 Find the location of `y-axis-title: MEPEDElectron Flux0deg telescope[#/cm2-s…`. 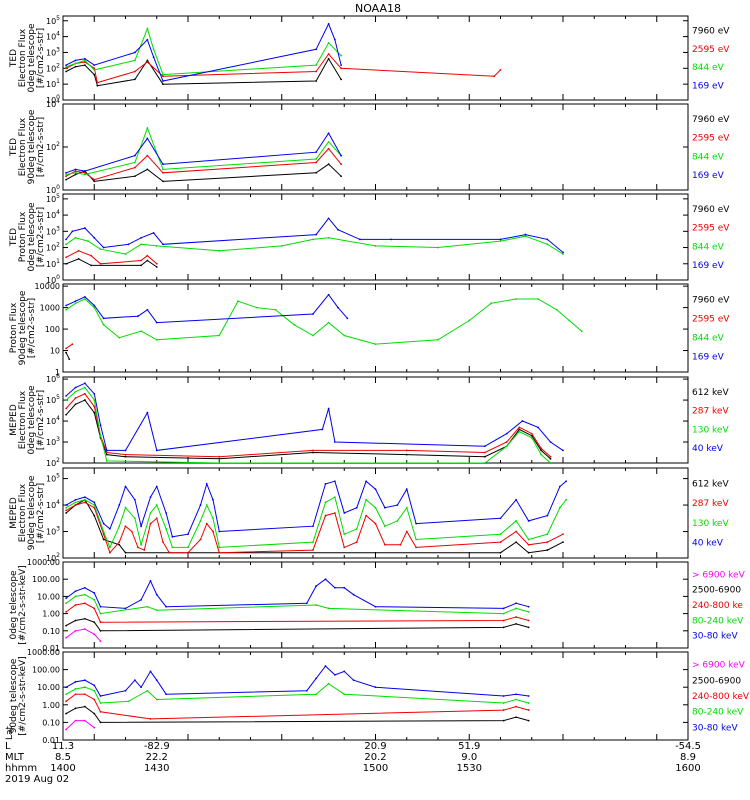

y-axis-title: MEPEDElectron Flux0deg telescope[#/cm2-s… is located at coordinates (27, 420).